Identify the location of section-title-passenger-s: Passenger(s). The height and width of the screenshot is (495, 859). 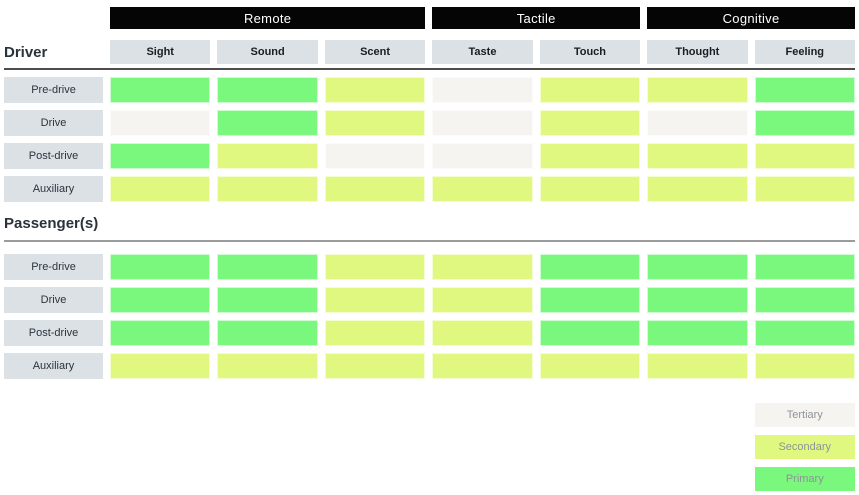
(51, 223).